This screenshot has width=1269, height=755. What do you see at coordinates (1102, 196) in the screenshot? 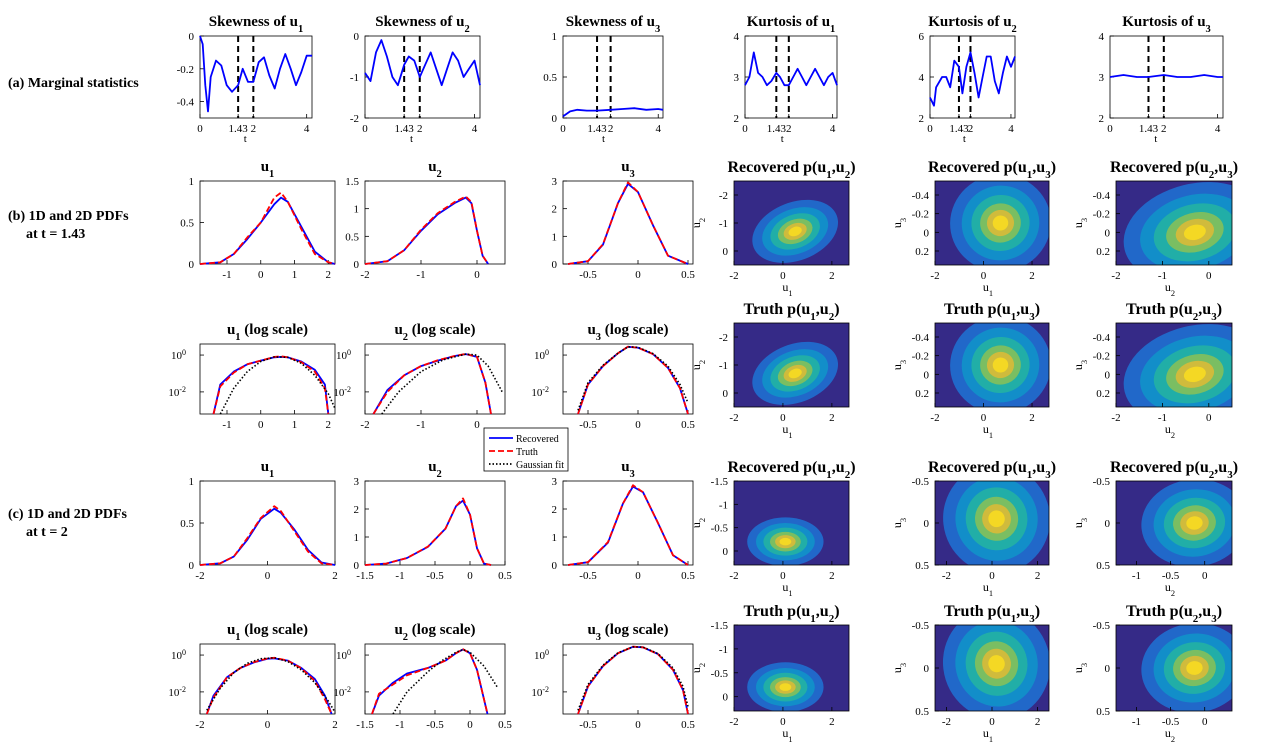
I see `y-tick-label: -0.4` at bounding box center [1102, 196].